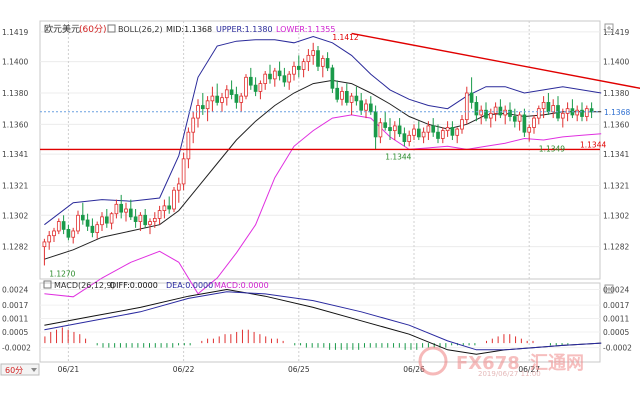 The width and height of the screenshot is (640, 404). I want to click on main-y-tick-right: 1.1341, so click(616, 154).